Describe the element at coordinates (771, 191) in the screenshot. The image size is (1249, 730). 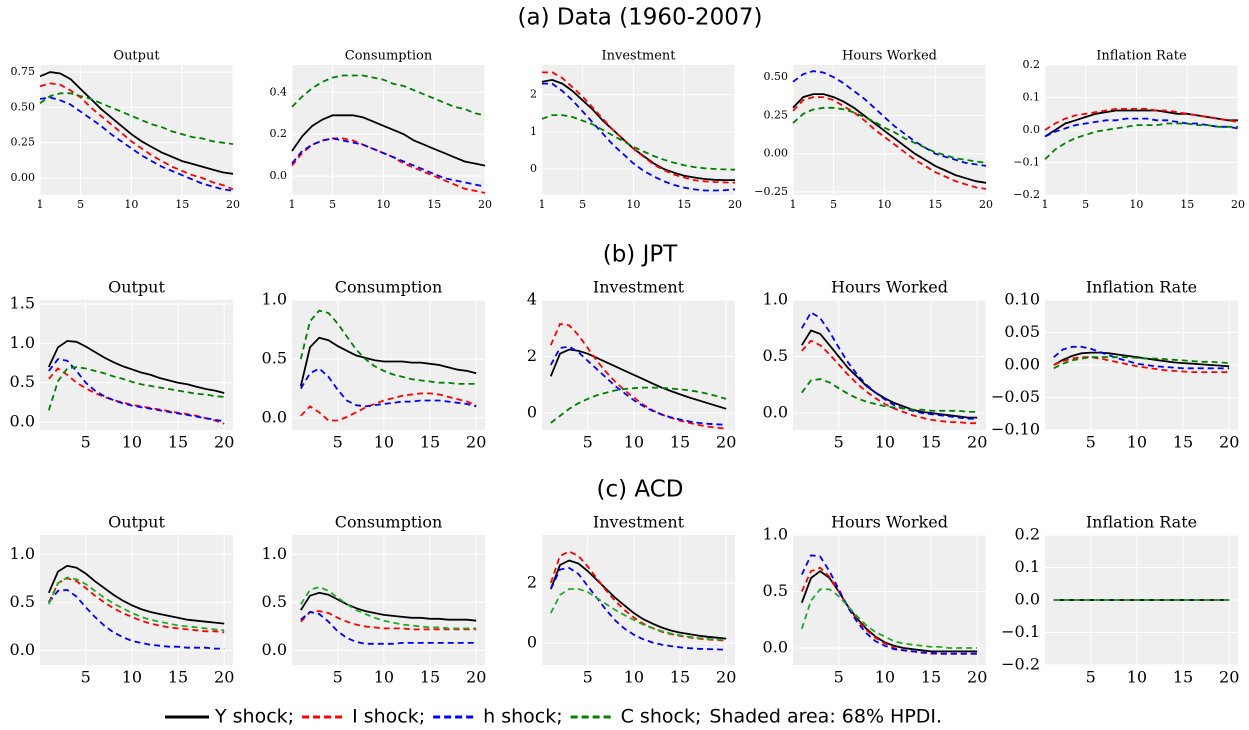
I see `y-tick-label: −0.25` at that location.